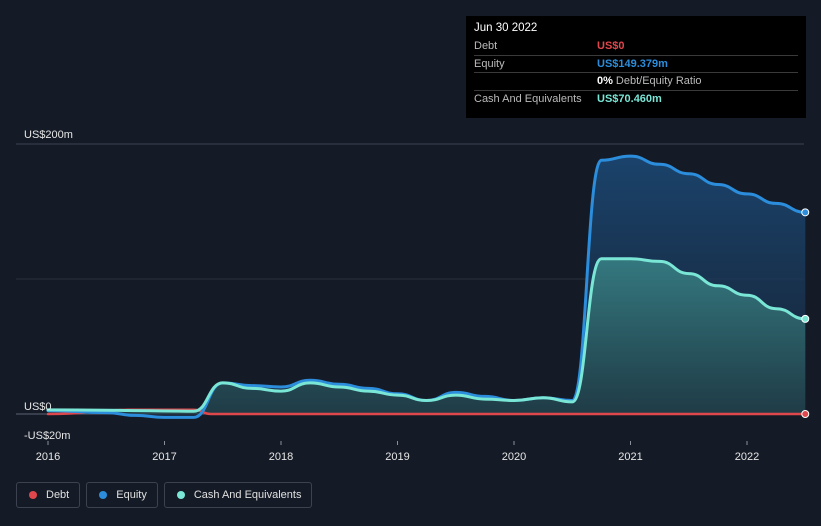 Image resolution: width=821 pixels, height=526 pixels. Describe the element at coordinates (58, 495) in the screenshot. I see `legend-label: Debt` at that location.